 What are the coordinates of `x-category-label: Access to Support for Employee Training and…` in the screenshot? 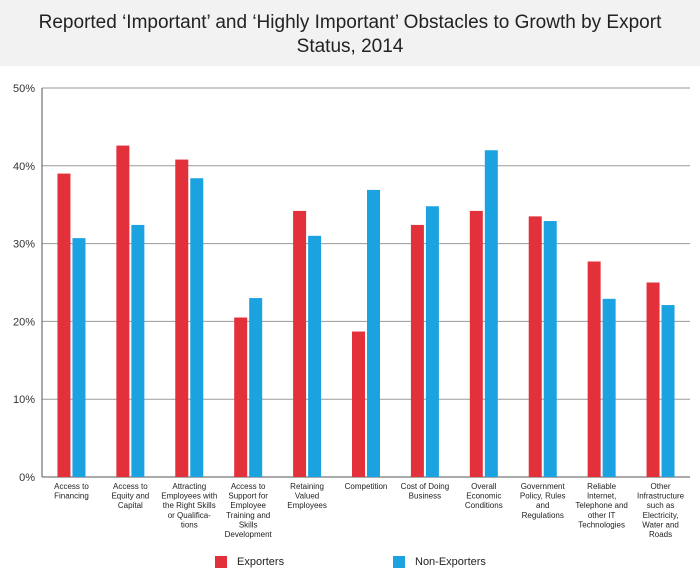 It's located at (249, 510).